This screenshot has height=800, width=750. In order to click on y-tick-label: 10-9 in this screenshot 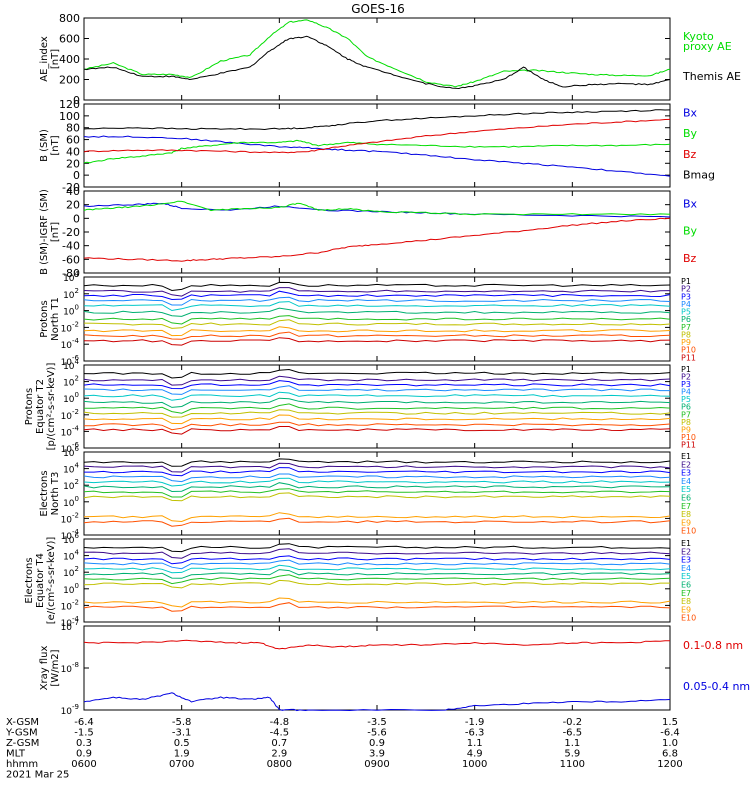, I will do `click(70, 710)`.